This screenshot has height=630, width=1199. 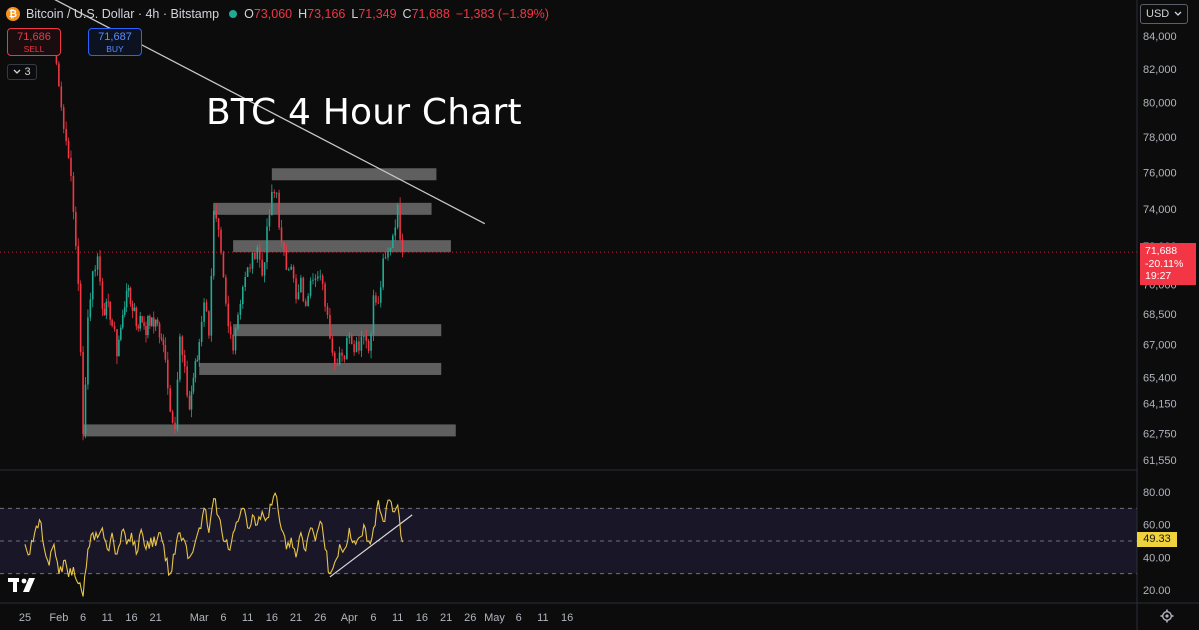 I want to click on sell-button: 71,686 SELL, so click(x=34, y=42).